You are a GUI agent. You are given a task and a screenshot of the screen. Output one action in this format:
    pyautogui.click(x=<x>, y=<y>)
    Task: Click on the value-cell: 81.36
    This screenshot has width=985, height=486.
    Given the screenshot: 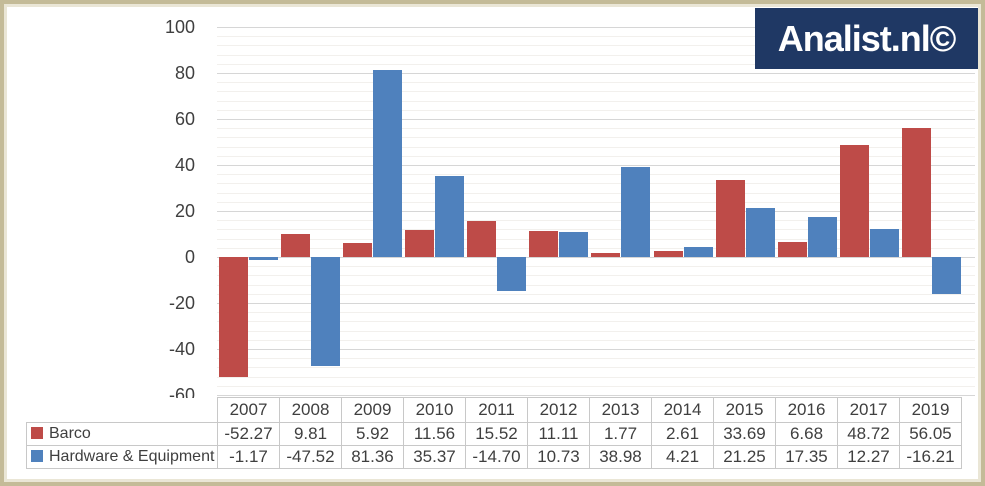 What is the action you would take?
    pyautogui.click(x=372, y=457)
    